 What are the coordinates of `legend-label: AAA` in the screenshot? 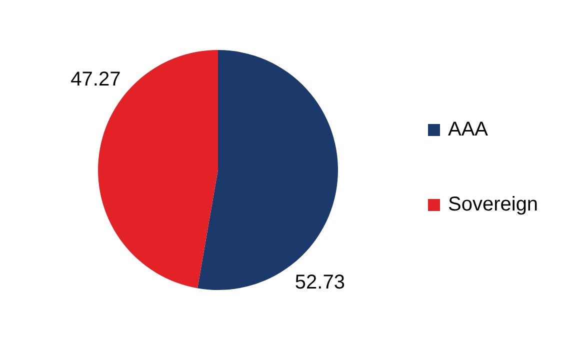 It's located at (468, 129).